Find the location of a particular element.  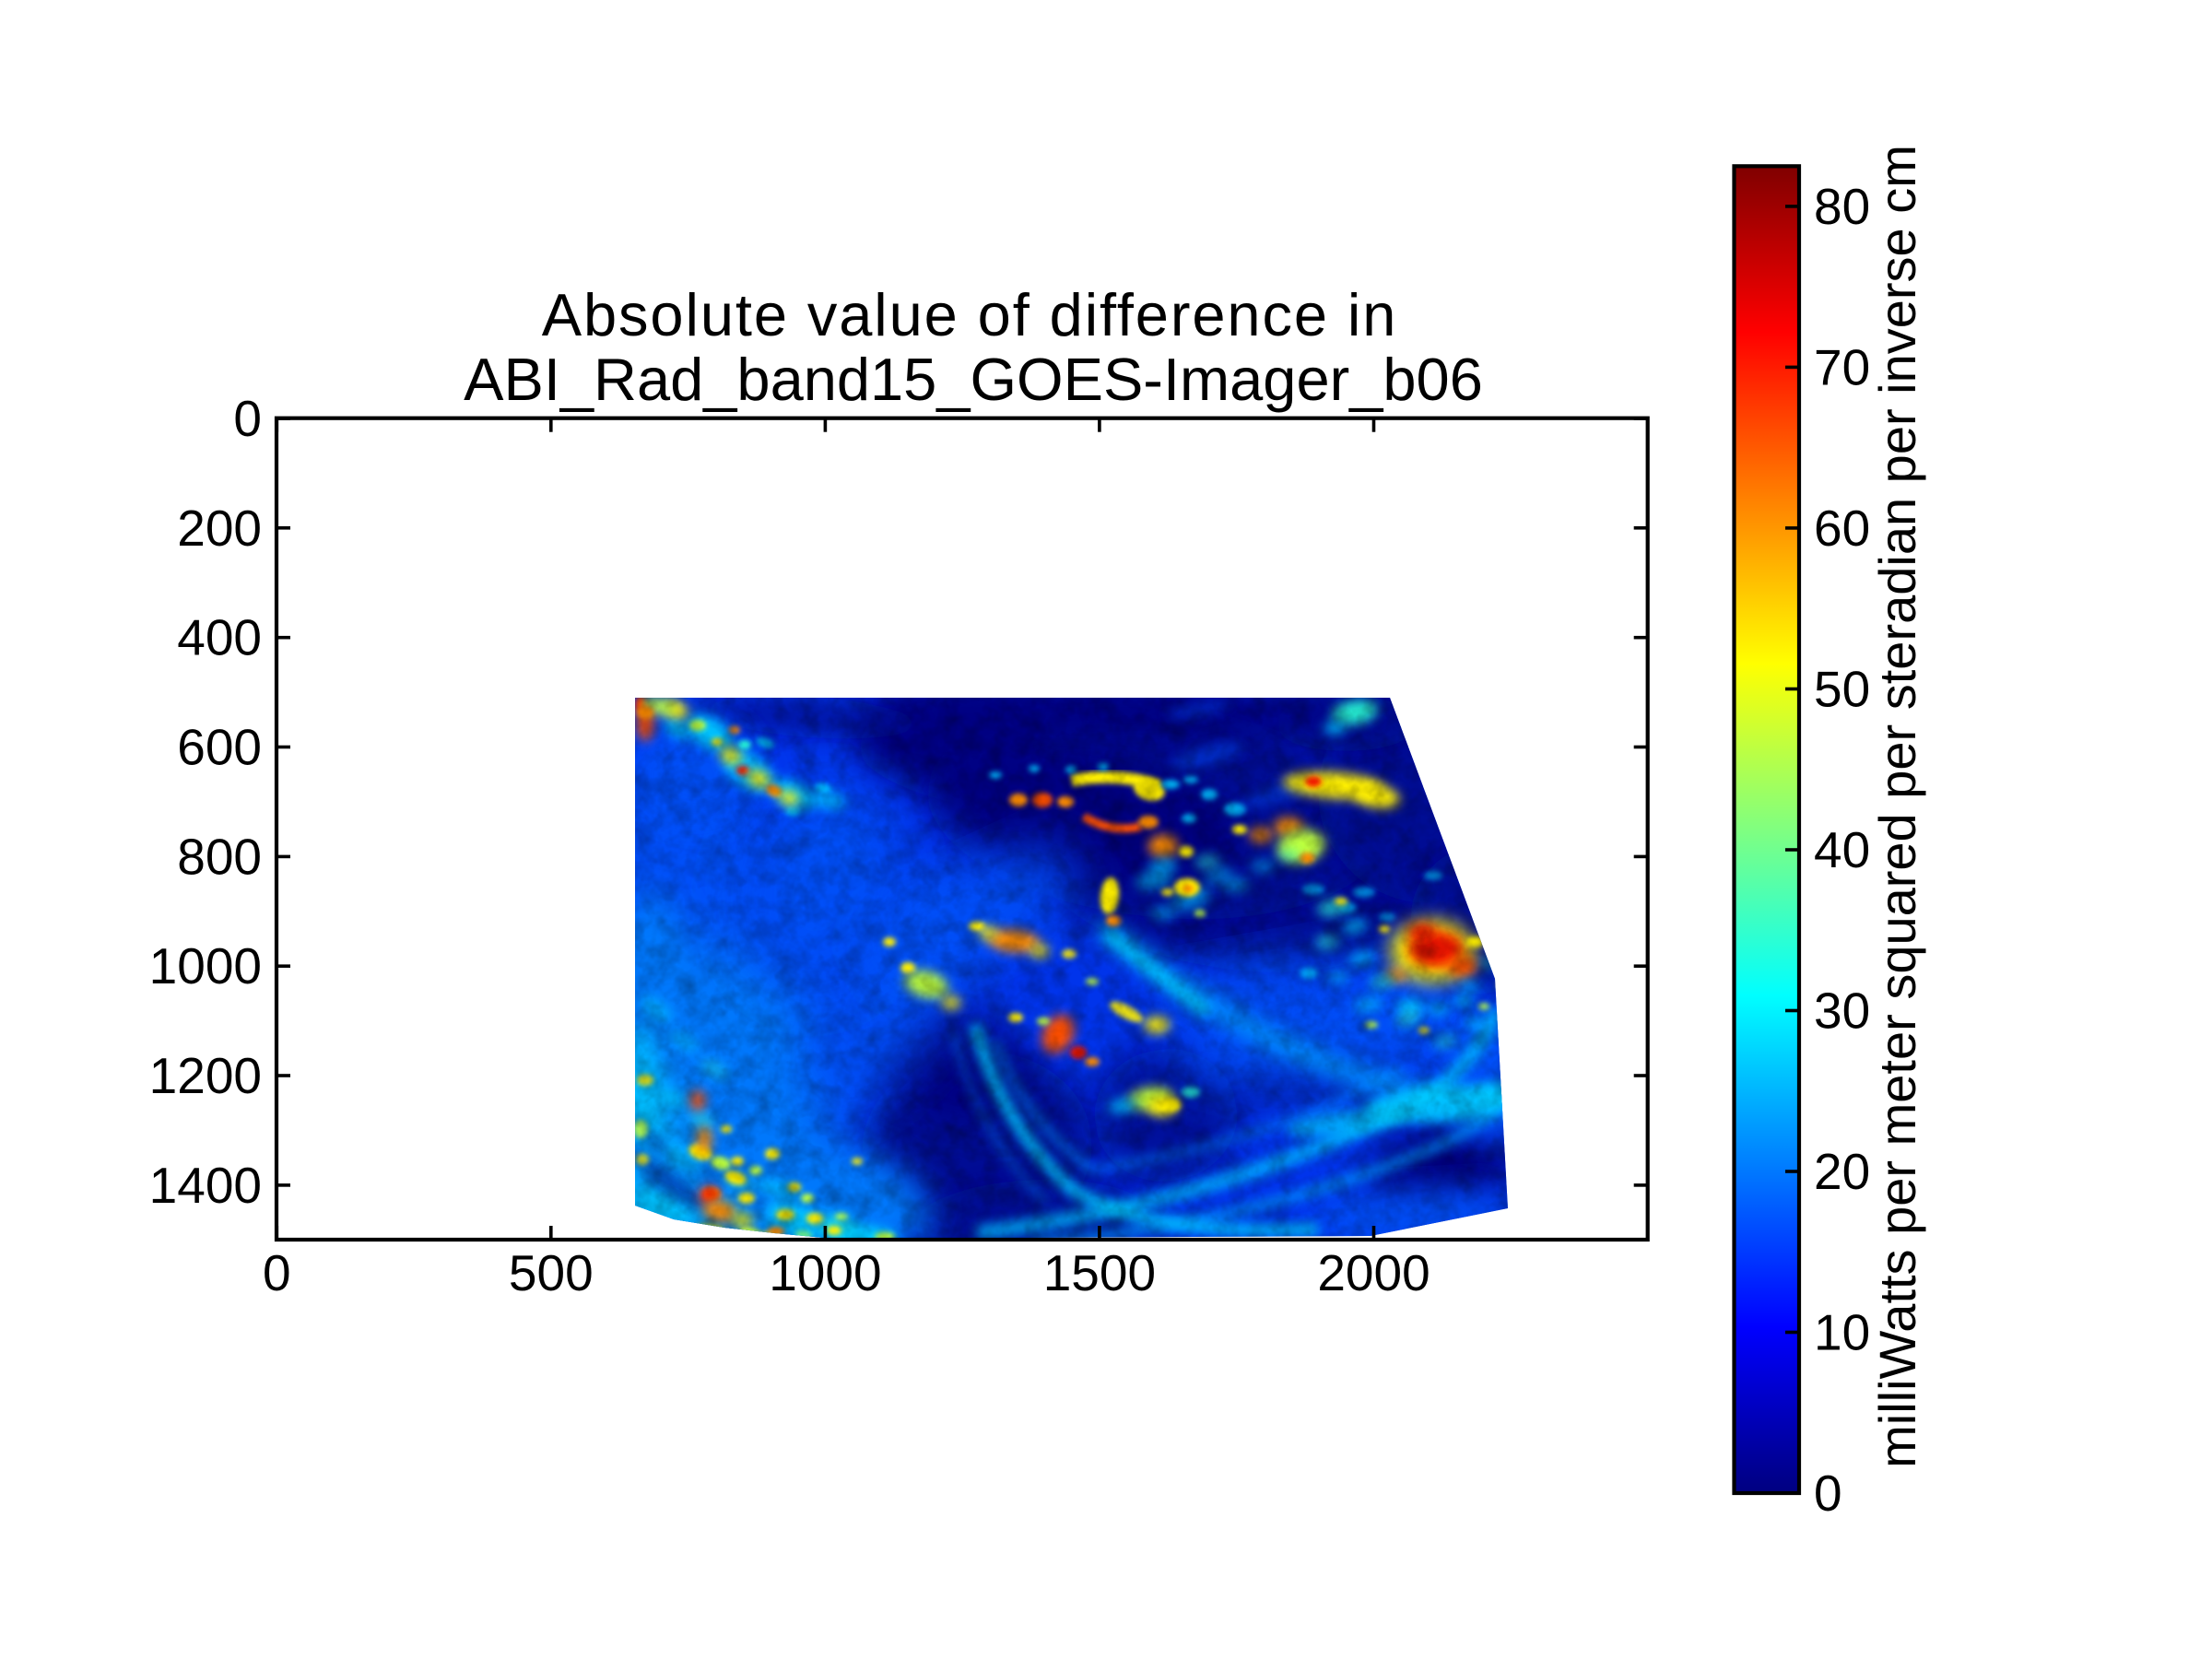

svg-text: 10 is located at coordinates (1842, 1332).